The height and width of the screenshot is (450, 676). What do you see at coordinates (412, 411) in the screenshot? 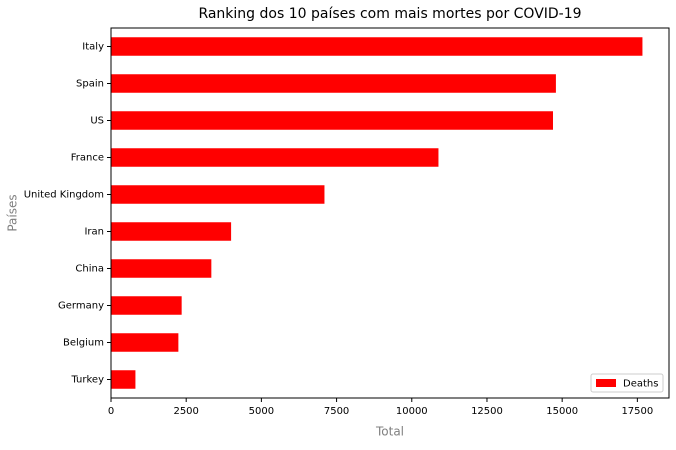
I see `x-tick-label: 10000` at bounding box center [412, 411].